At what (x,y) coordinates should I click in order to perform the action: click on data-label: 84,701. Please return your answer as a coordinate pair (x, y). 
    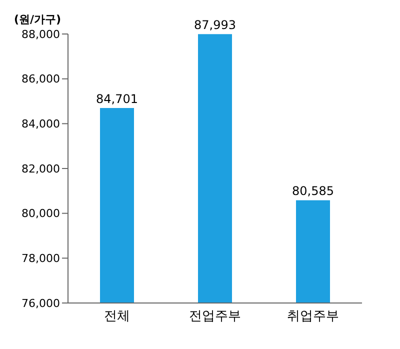
    Looking at the image, I should click on (117, 99).